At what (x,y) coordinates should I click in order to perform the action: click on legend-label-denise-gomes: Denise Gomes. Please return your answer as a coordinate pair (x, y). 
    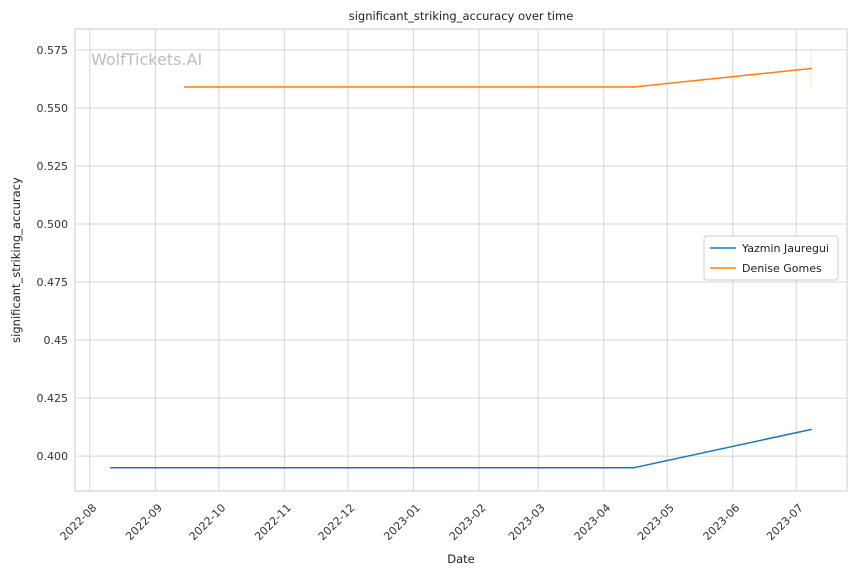
    Looking at the image, I should click on (782, 268).